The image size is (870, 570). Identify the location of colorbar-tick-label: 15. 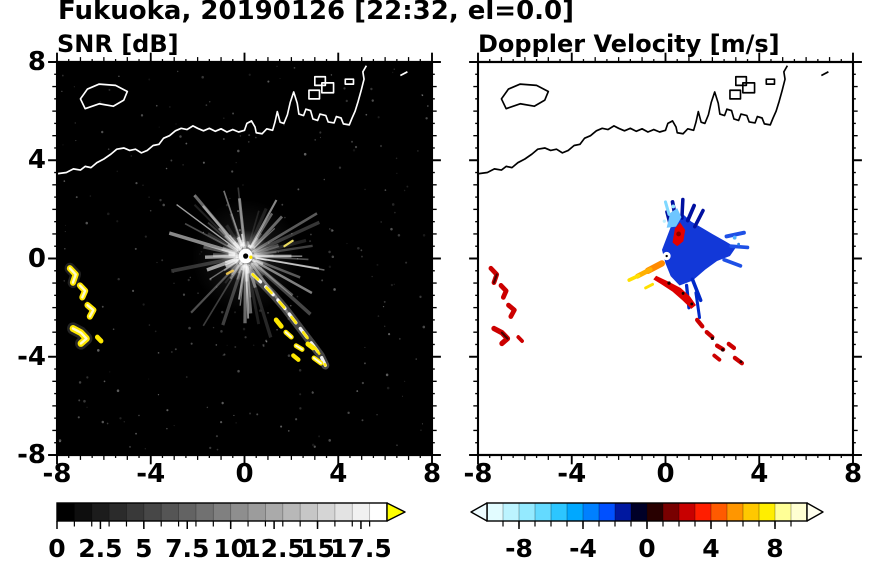
(317, 548).